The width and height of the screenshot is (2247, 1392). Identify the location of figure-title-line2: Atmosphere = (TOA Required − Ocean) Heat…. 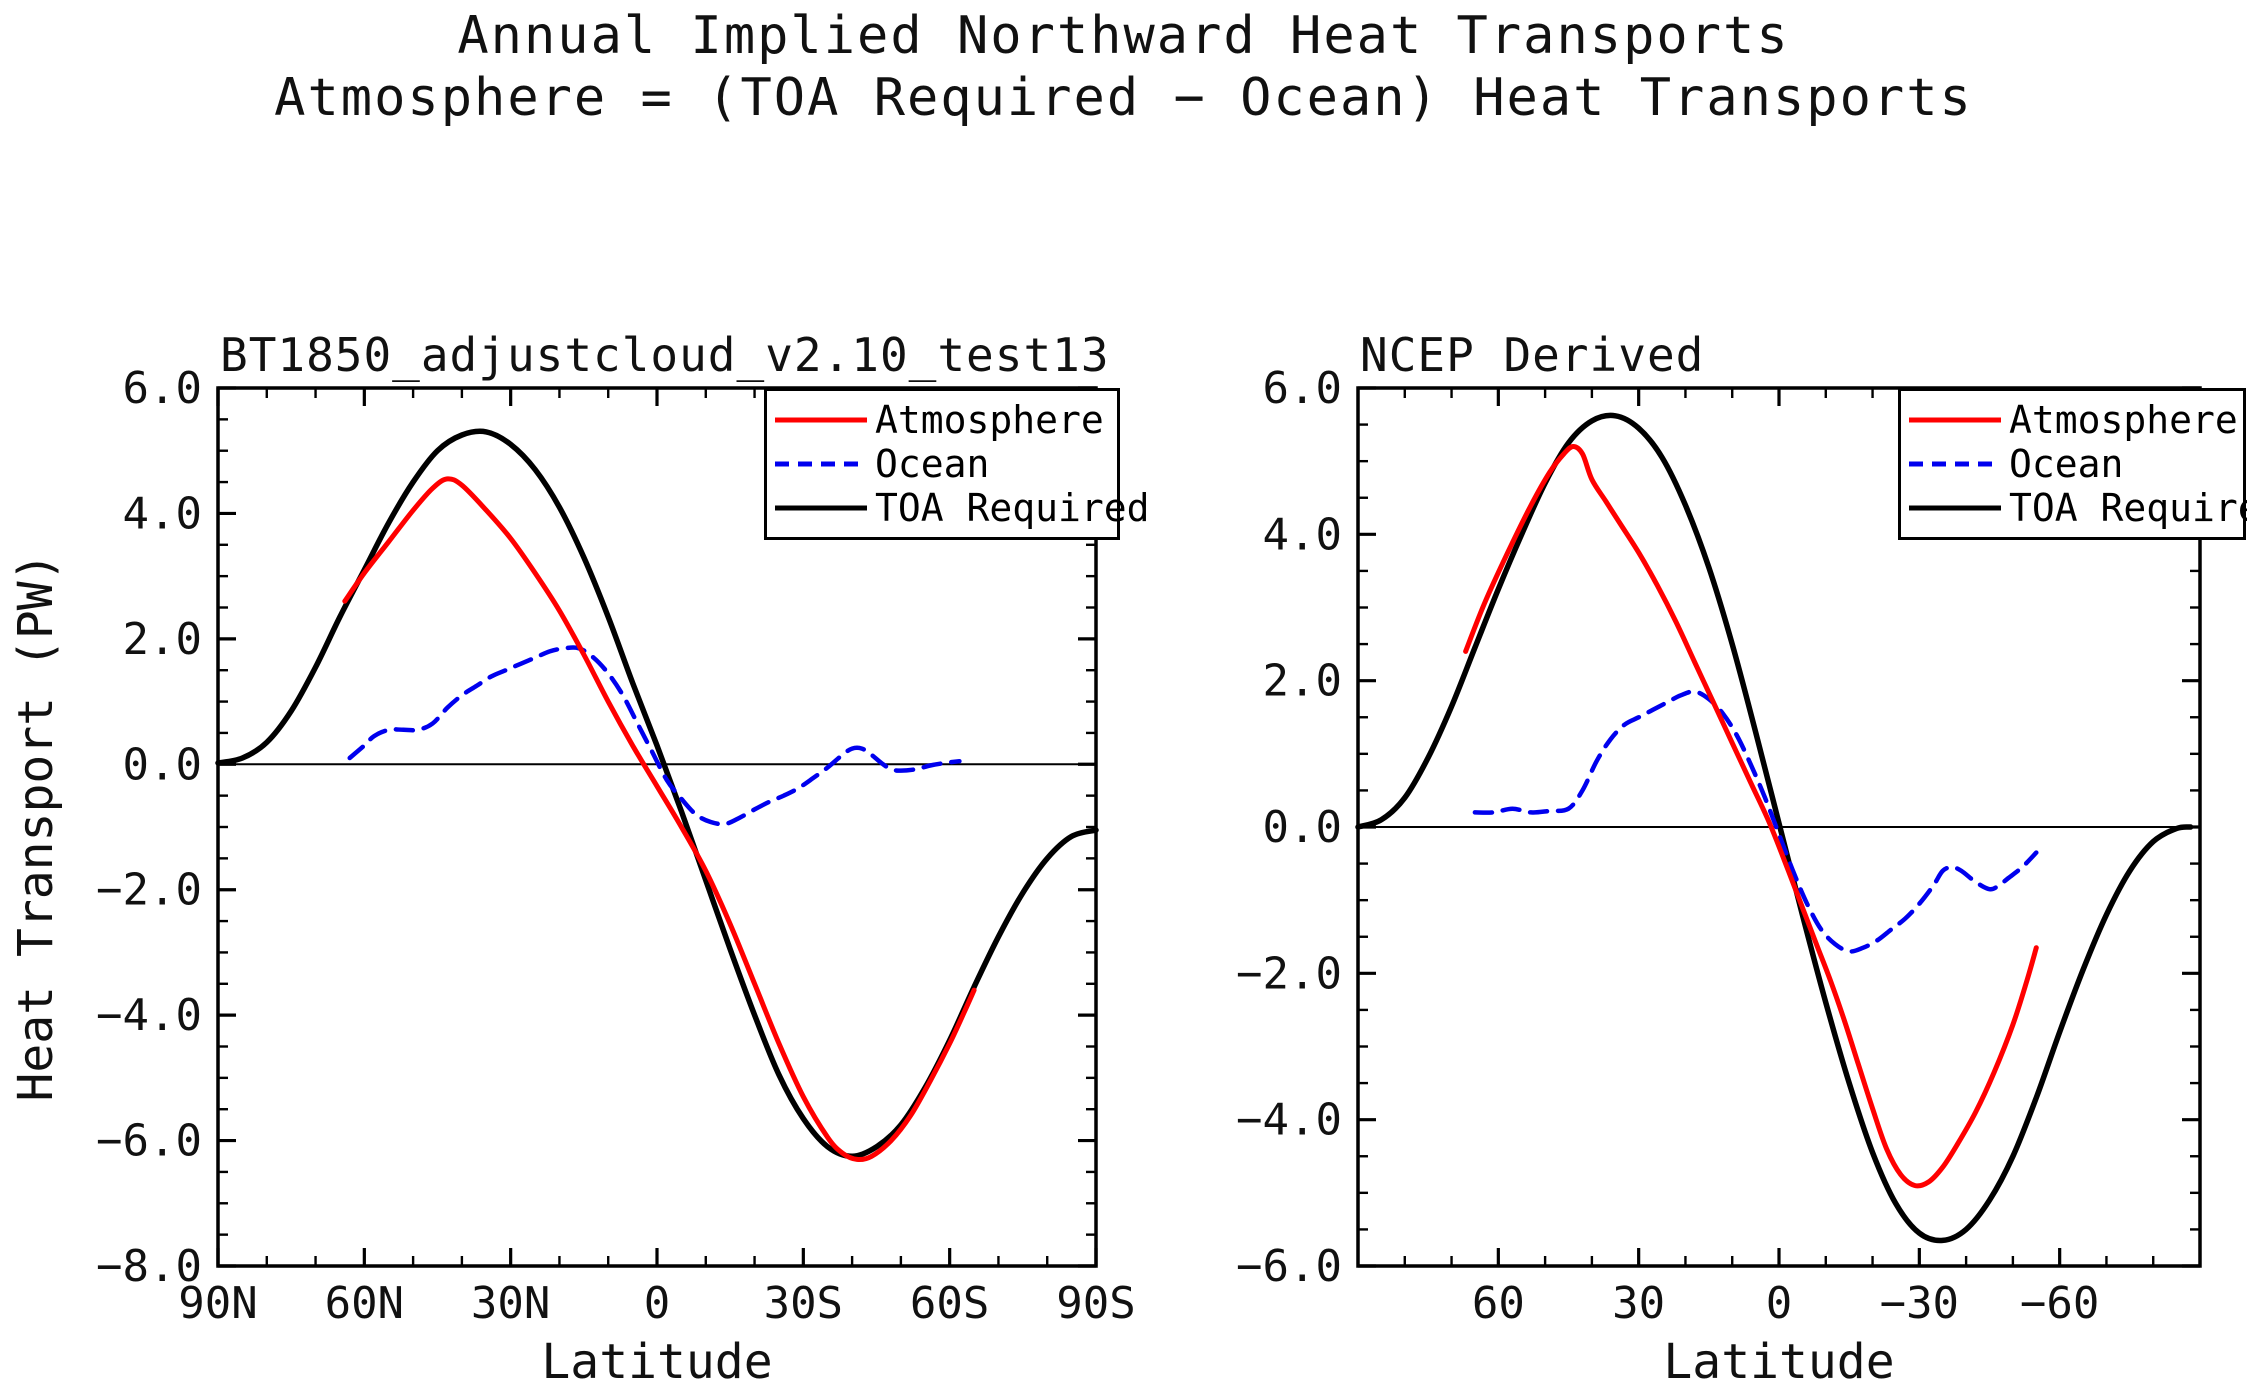
(1123, 98).